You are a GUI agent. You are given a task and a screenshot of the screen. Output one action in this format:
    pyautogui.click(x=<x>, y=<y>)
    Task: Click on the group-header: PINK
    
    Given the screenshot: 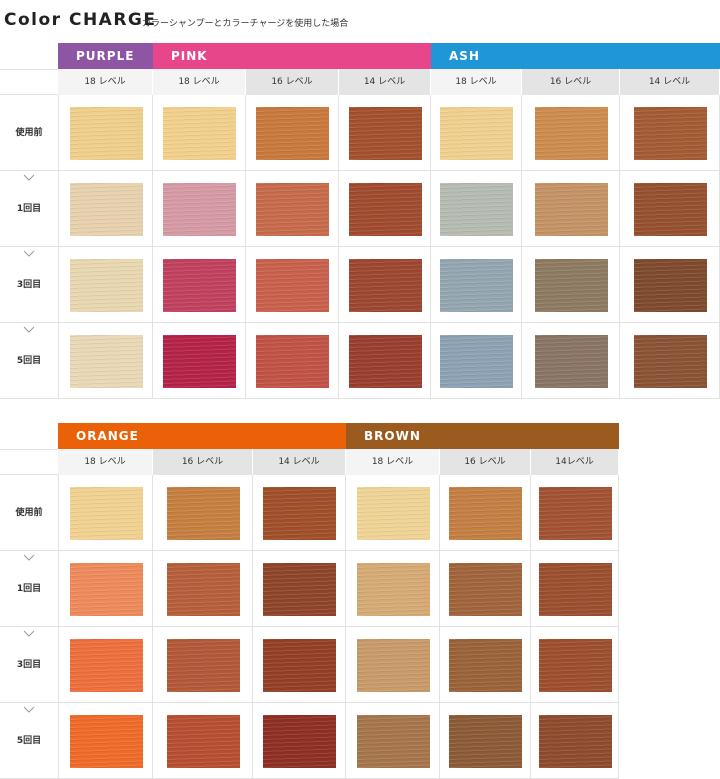 What is the action you would take?
    pyautogui.click(x=292, y=56)
    